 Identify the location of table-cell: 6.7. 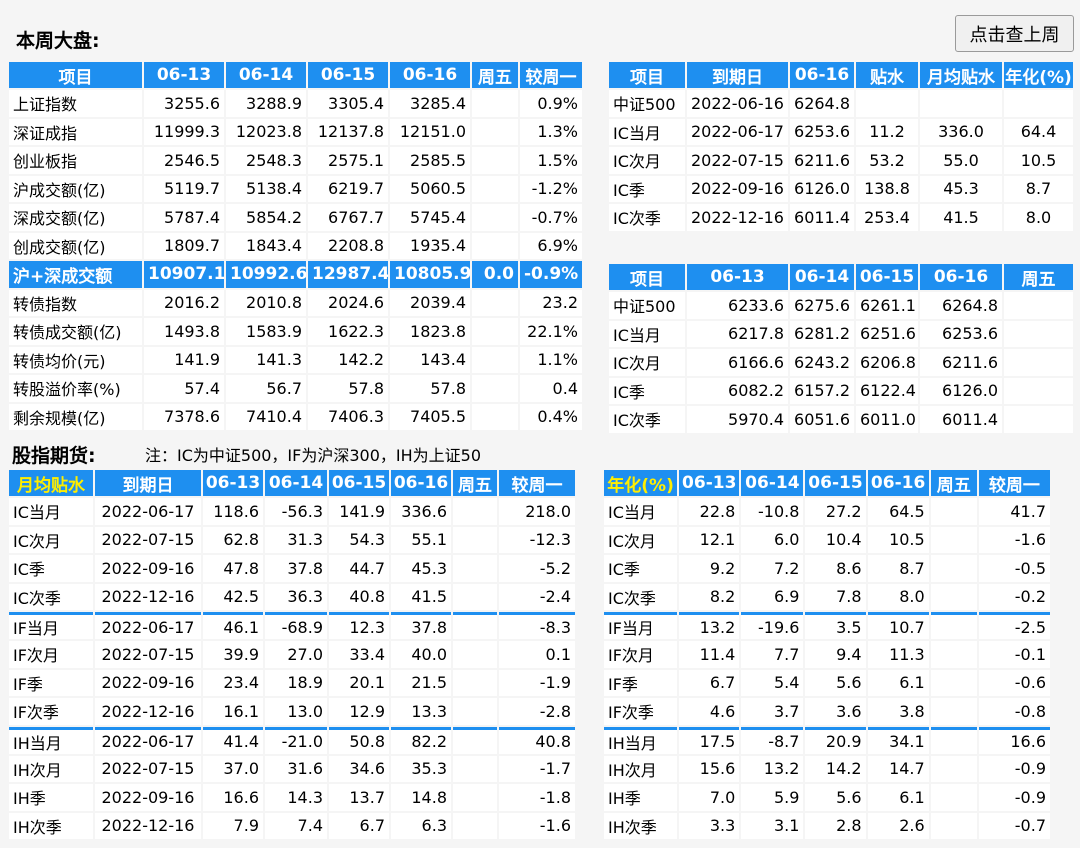
(709, 682).